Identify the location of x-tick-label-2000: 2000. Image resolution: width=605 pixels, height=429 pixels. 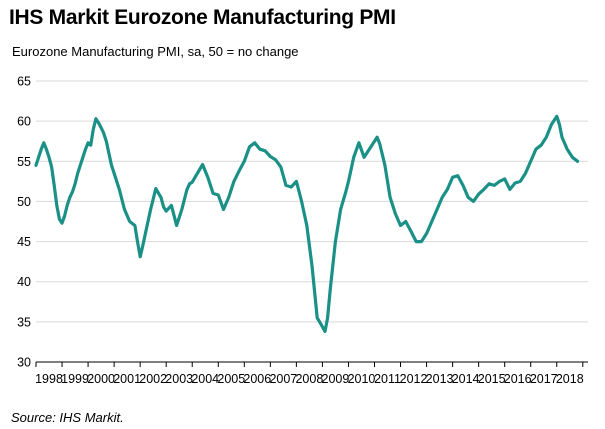
(101, 379).